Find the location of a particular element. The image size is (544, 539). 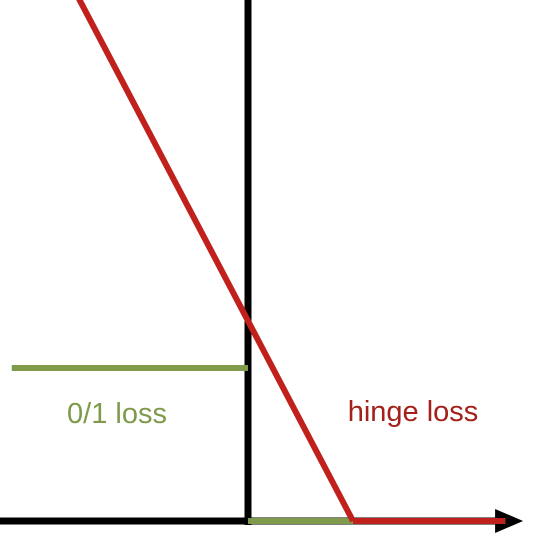

hinge-loss-label: hinge loss is located at coordinates (413, 412).